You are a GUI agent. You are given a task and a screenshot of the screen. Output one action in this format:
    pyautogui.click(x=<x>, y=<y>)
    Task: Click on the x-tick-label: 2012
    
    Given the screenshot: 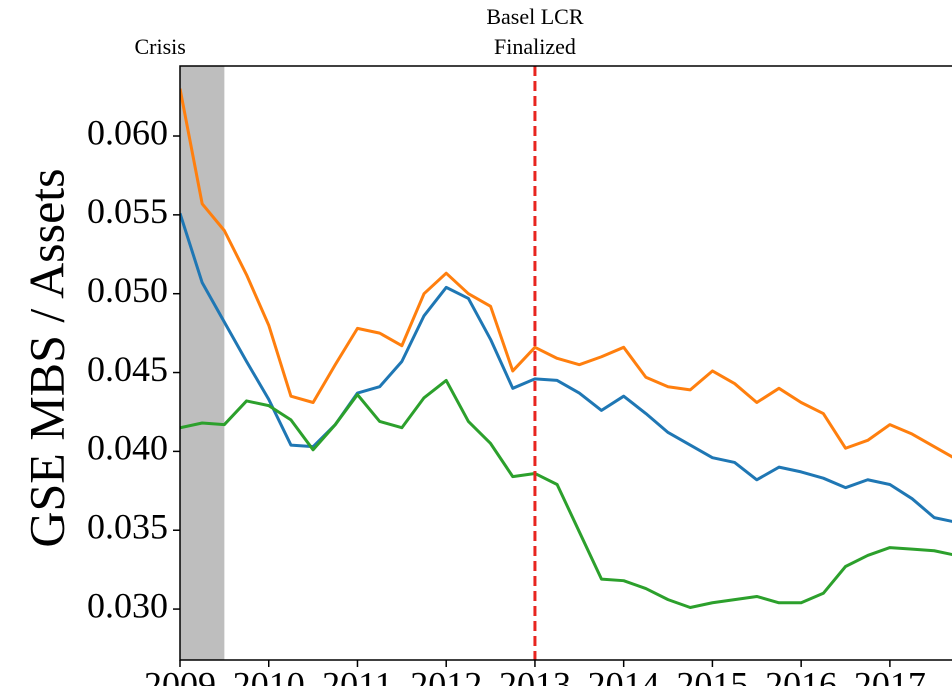 What is the action you would take?
    pyautogui.click(x=446, y=675)
    